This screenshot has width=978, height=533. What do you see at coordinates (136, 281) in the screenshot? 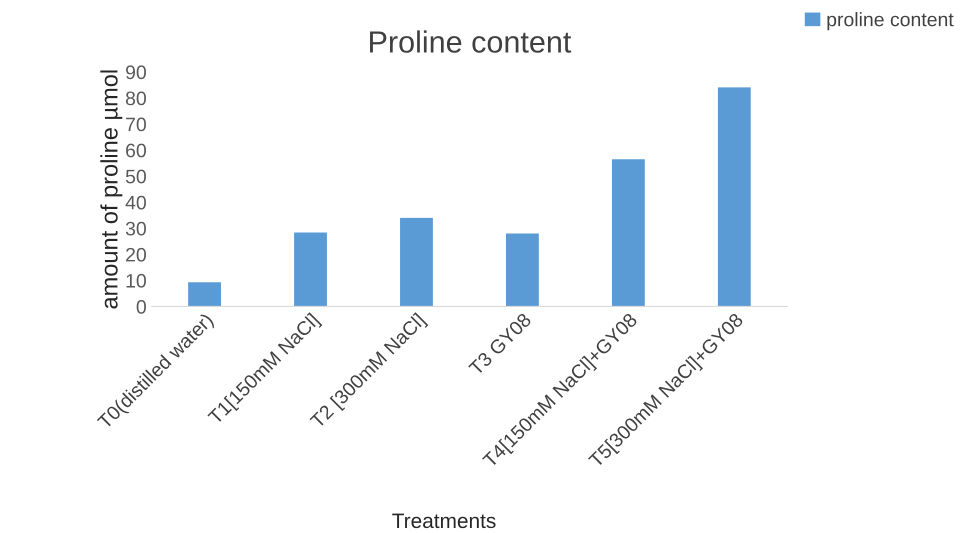
I see `y-tick-label: 10` at bounding box center [136, 281].